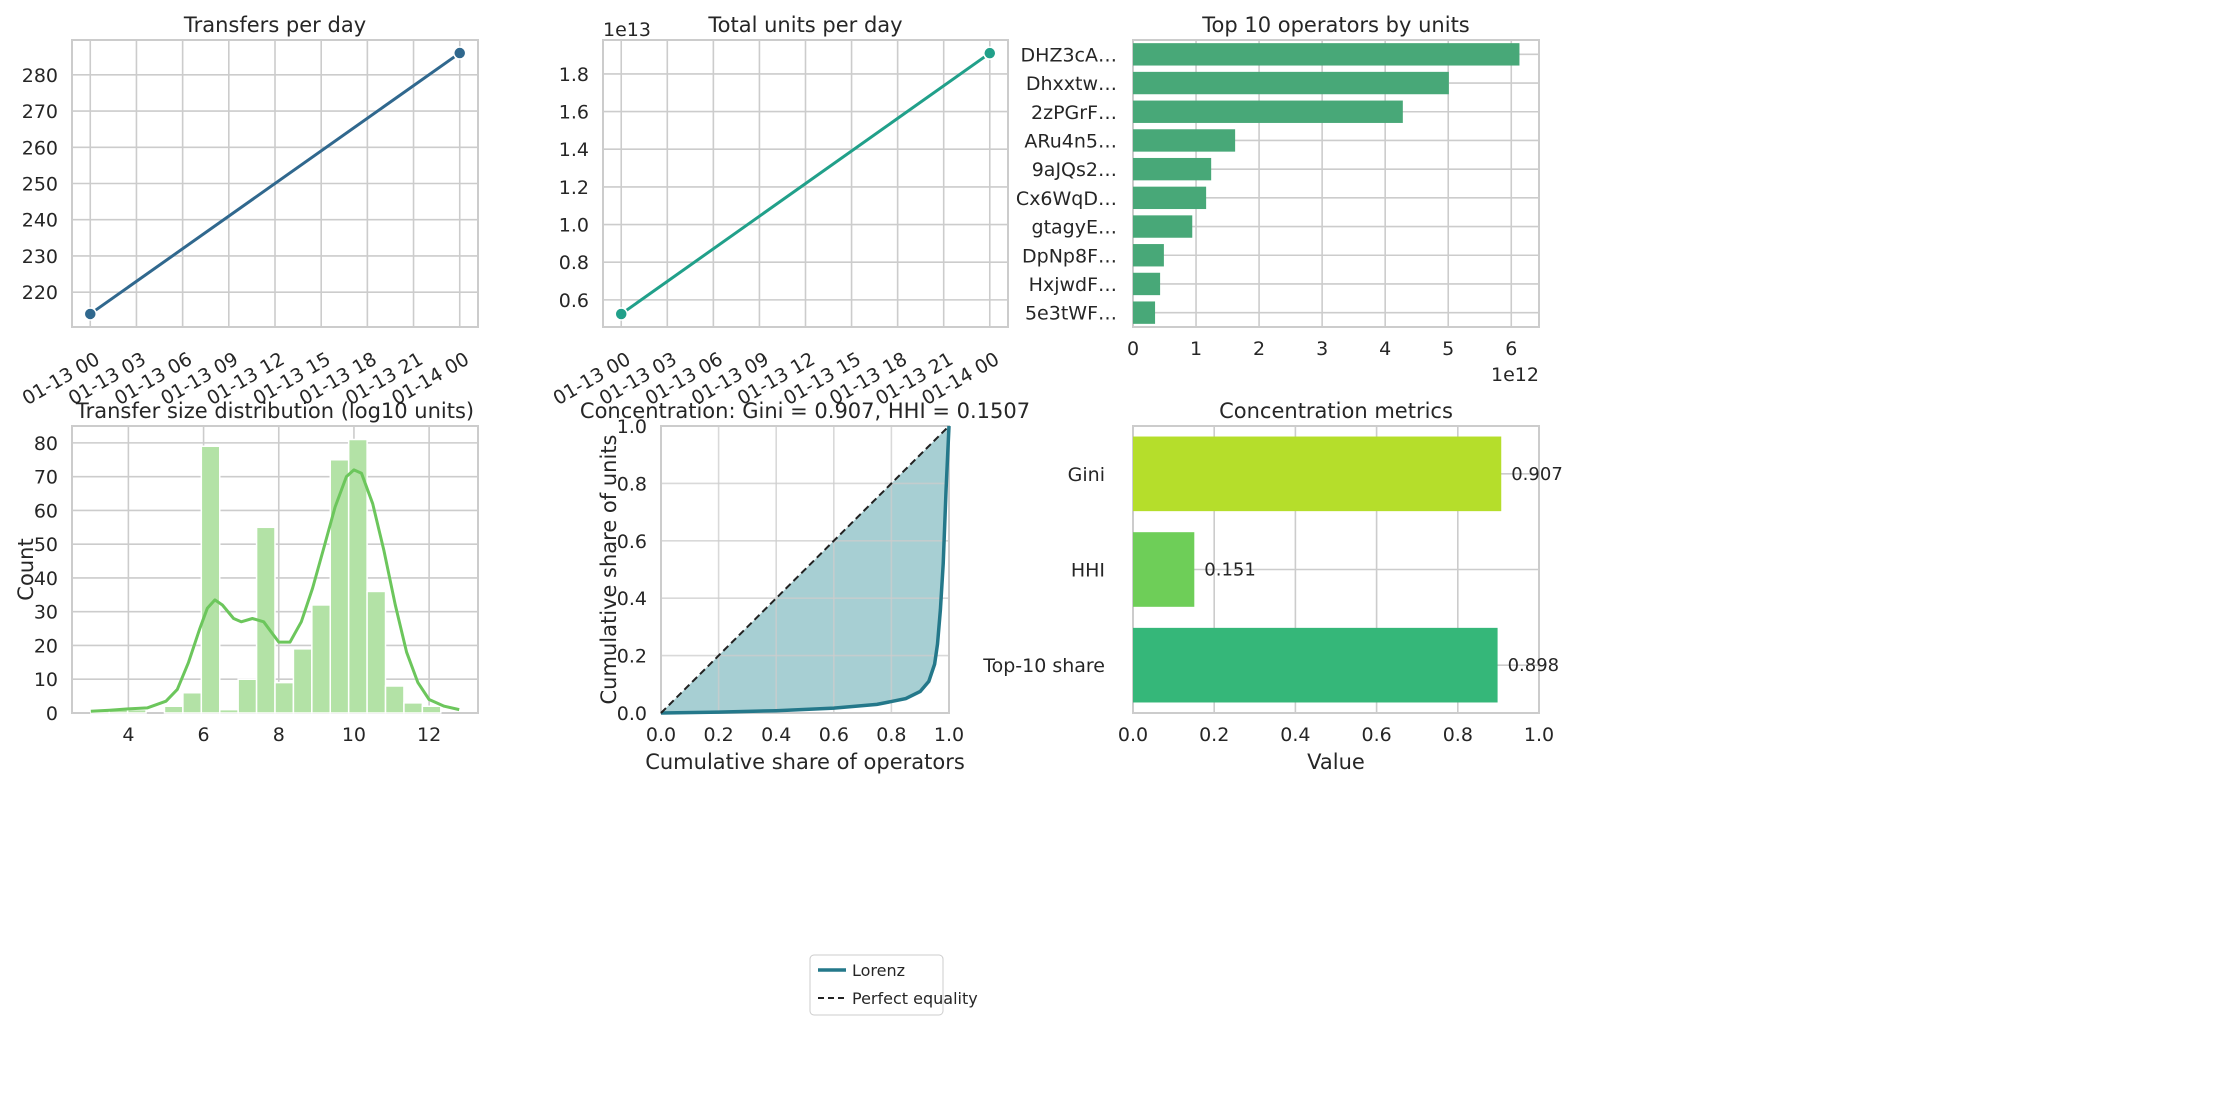 The width and height of the screenshot is (2240, 1120). Describe the element at coordinates (1511, 349) in the screenshot. I see `top-operators-chart-x-tick-label: 6` at that location.